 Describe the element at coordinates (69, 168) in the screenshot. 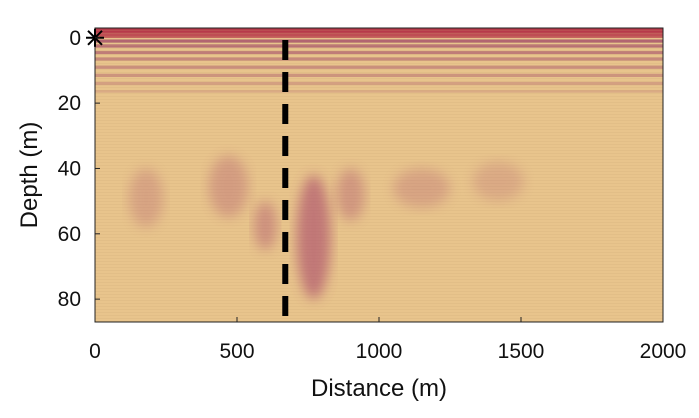

I see `y-tick-label: 40` at that location.